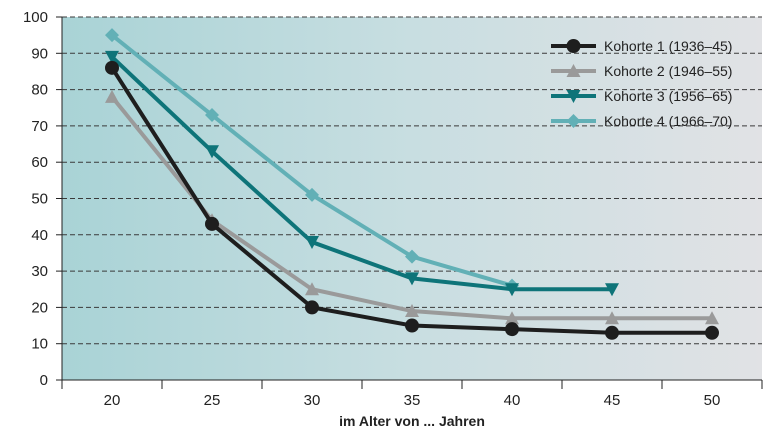 This screenshot has height=436, width=773. What do you see at coordinates (39, 307) in the screenshot?
I see `y-tick-label: 20` at bounding box center [39, 307].